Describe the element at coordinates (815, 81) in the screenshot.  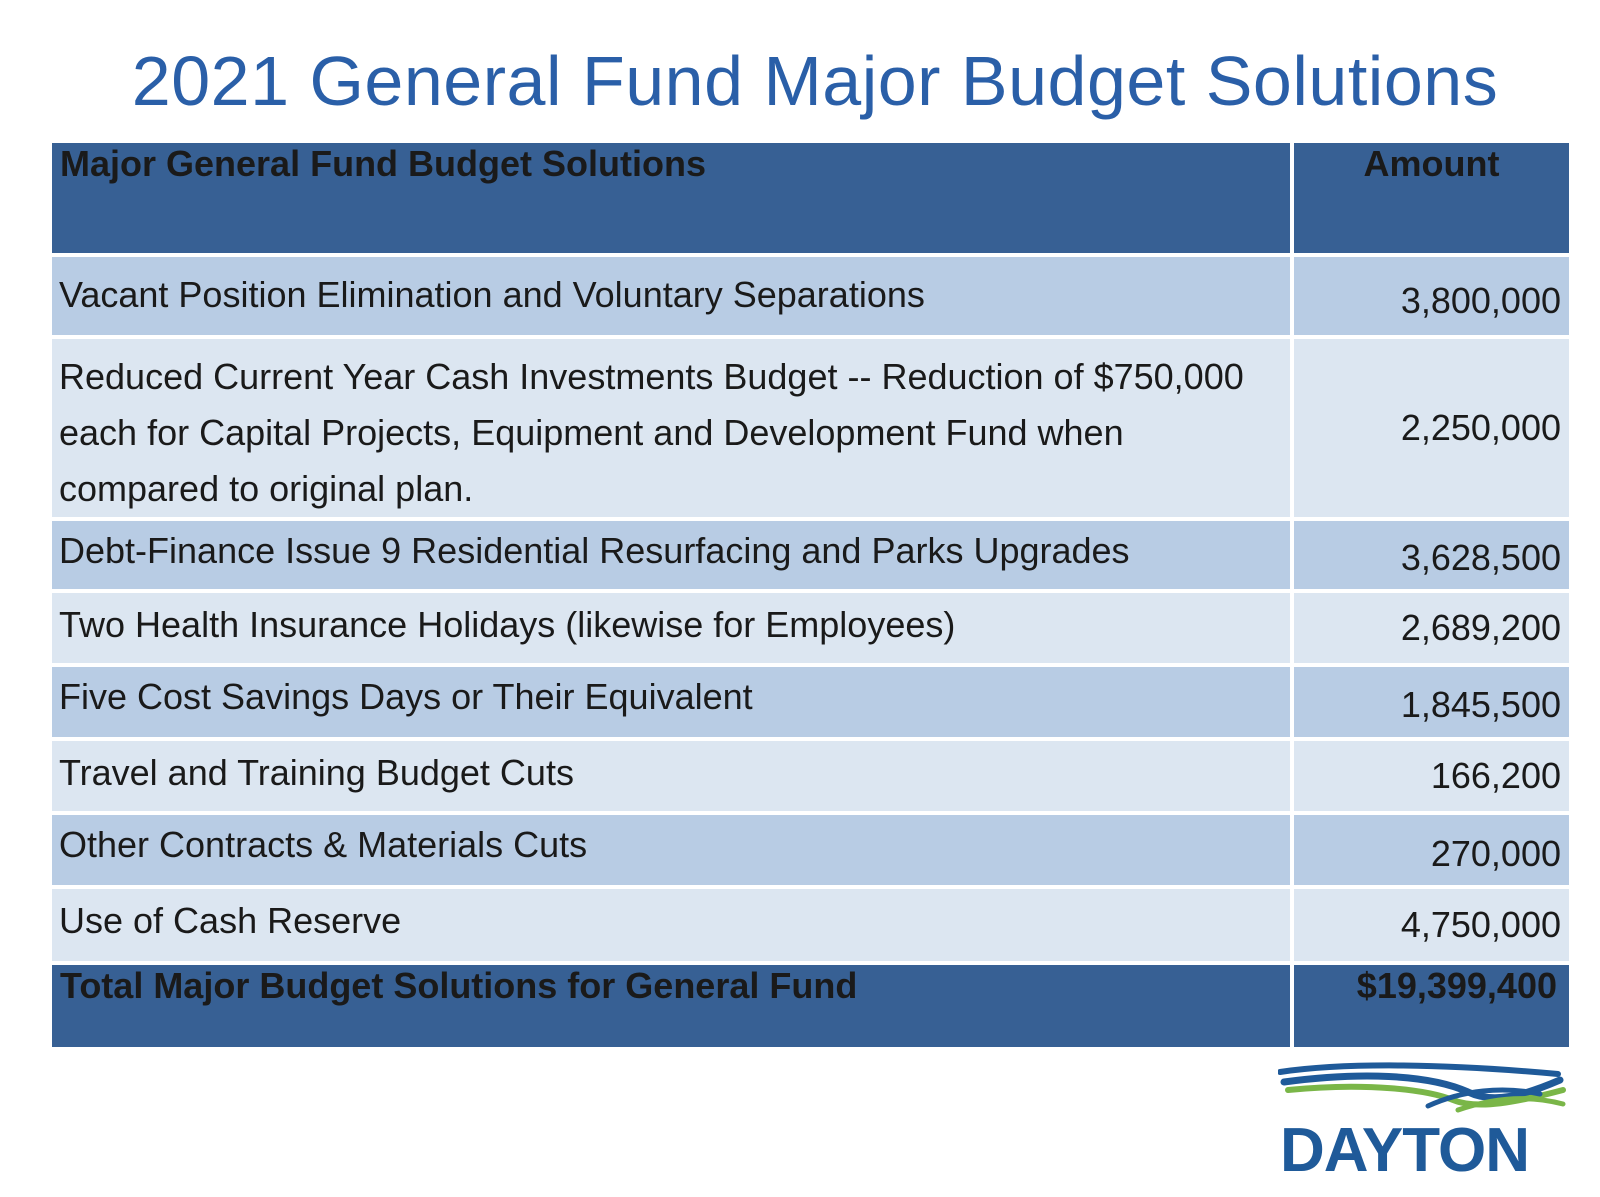
I see `page-title: 2021 General Fund Major Budget Solutions` at that location.